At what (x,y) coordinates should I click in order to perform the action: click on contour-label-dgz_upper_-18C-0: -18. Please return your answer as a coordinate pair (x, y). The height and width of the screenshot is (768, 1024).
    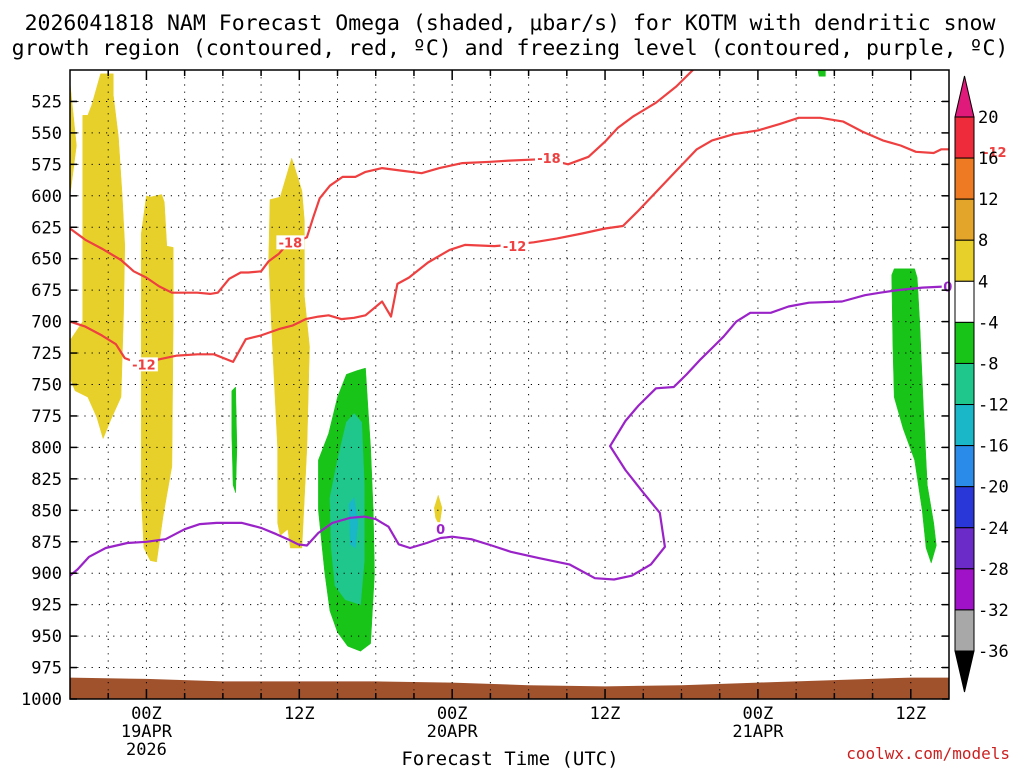
    Looking at the image, I should click on (291, 243).